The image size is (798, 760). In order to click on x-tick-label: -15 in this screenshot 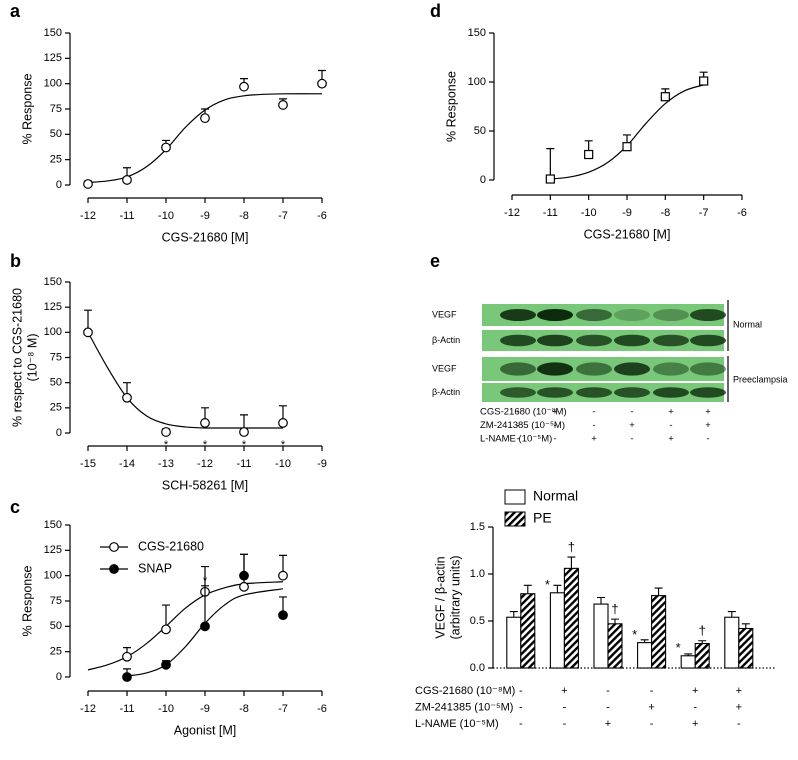, I will do `click(88, 464)`.